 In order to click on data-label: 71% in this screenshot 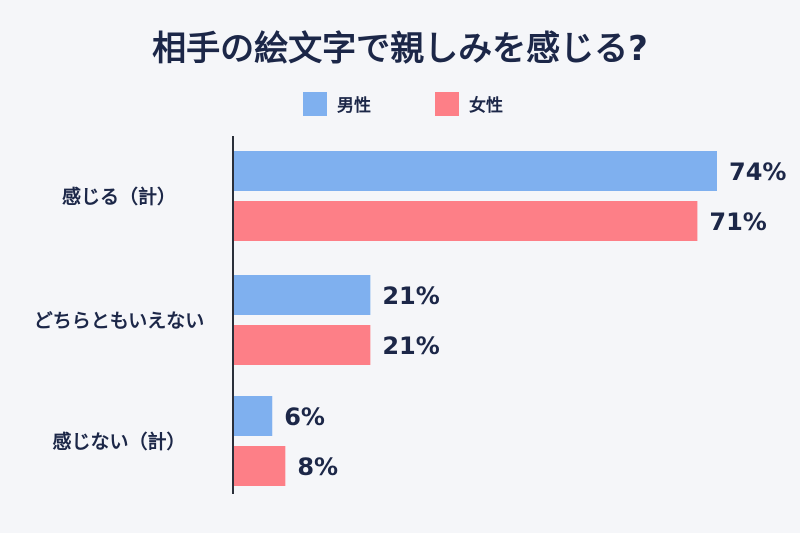, I will do `click(737, 222)`.